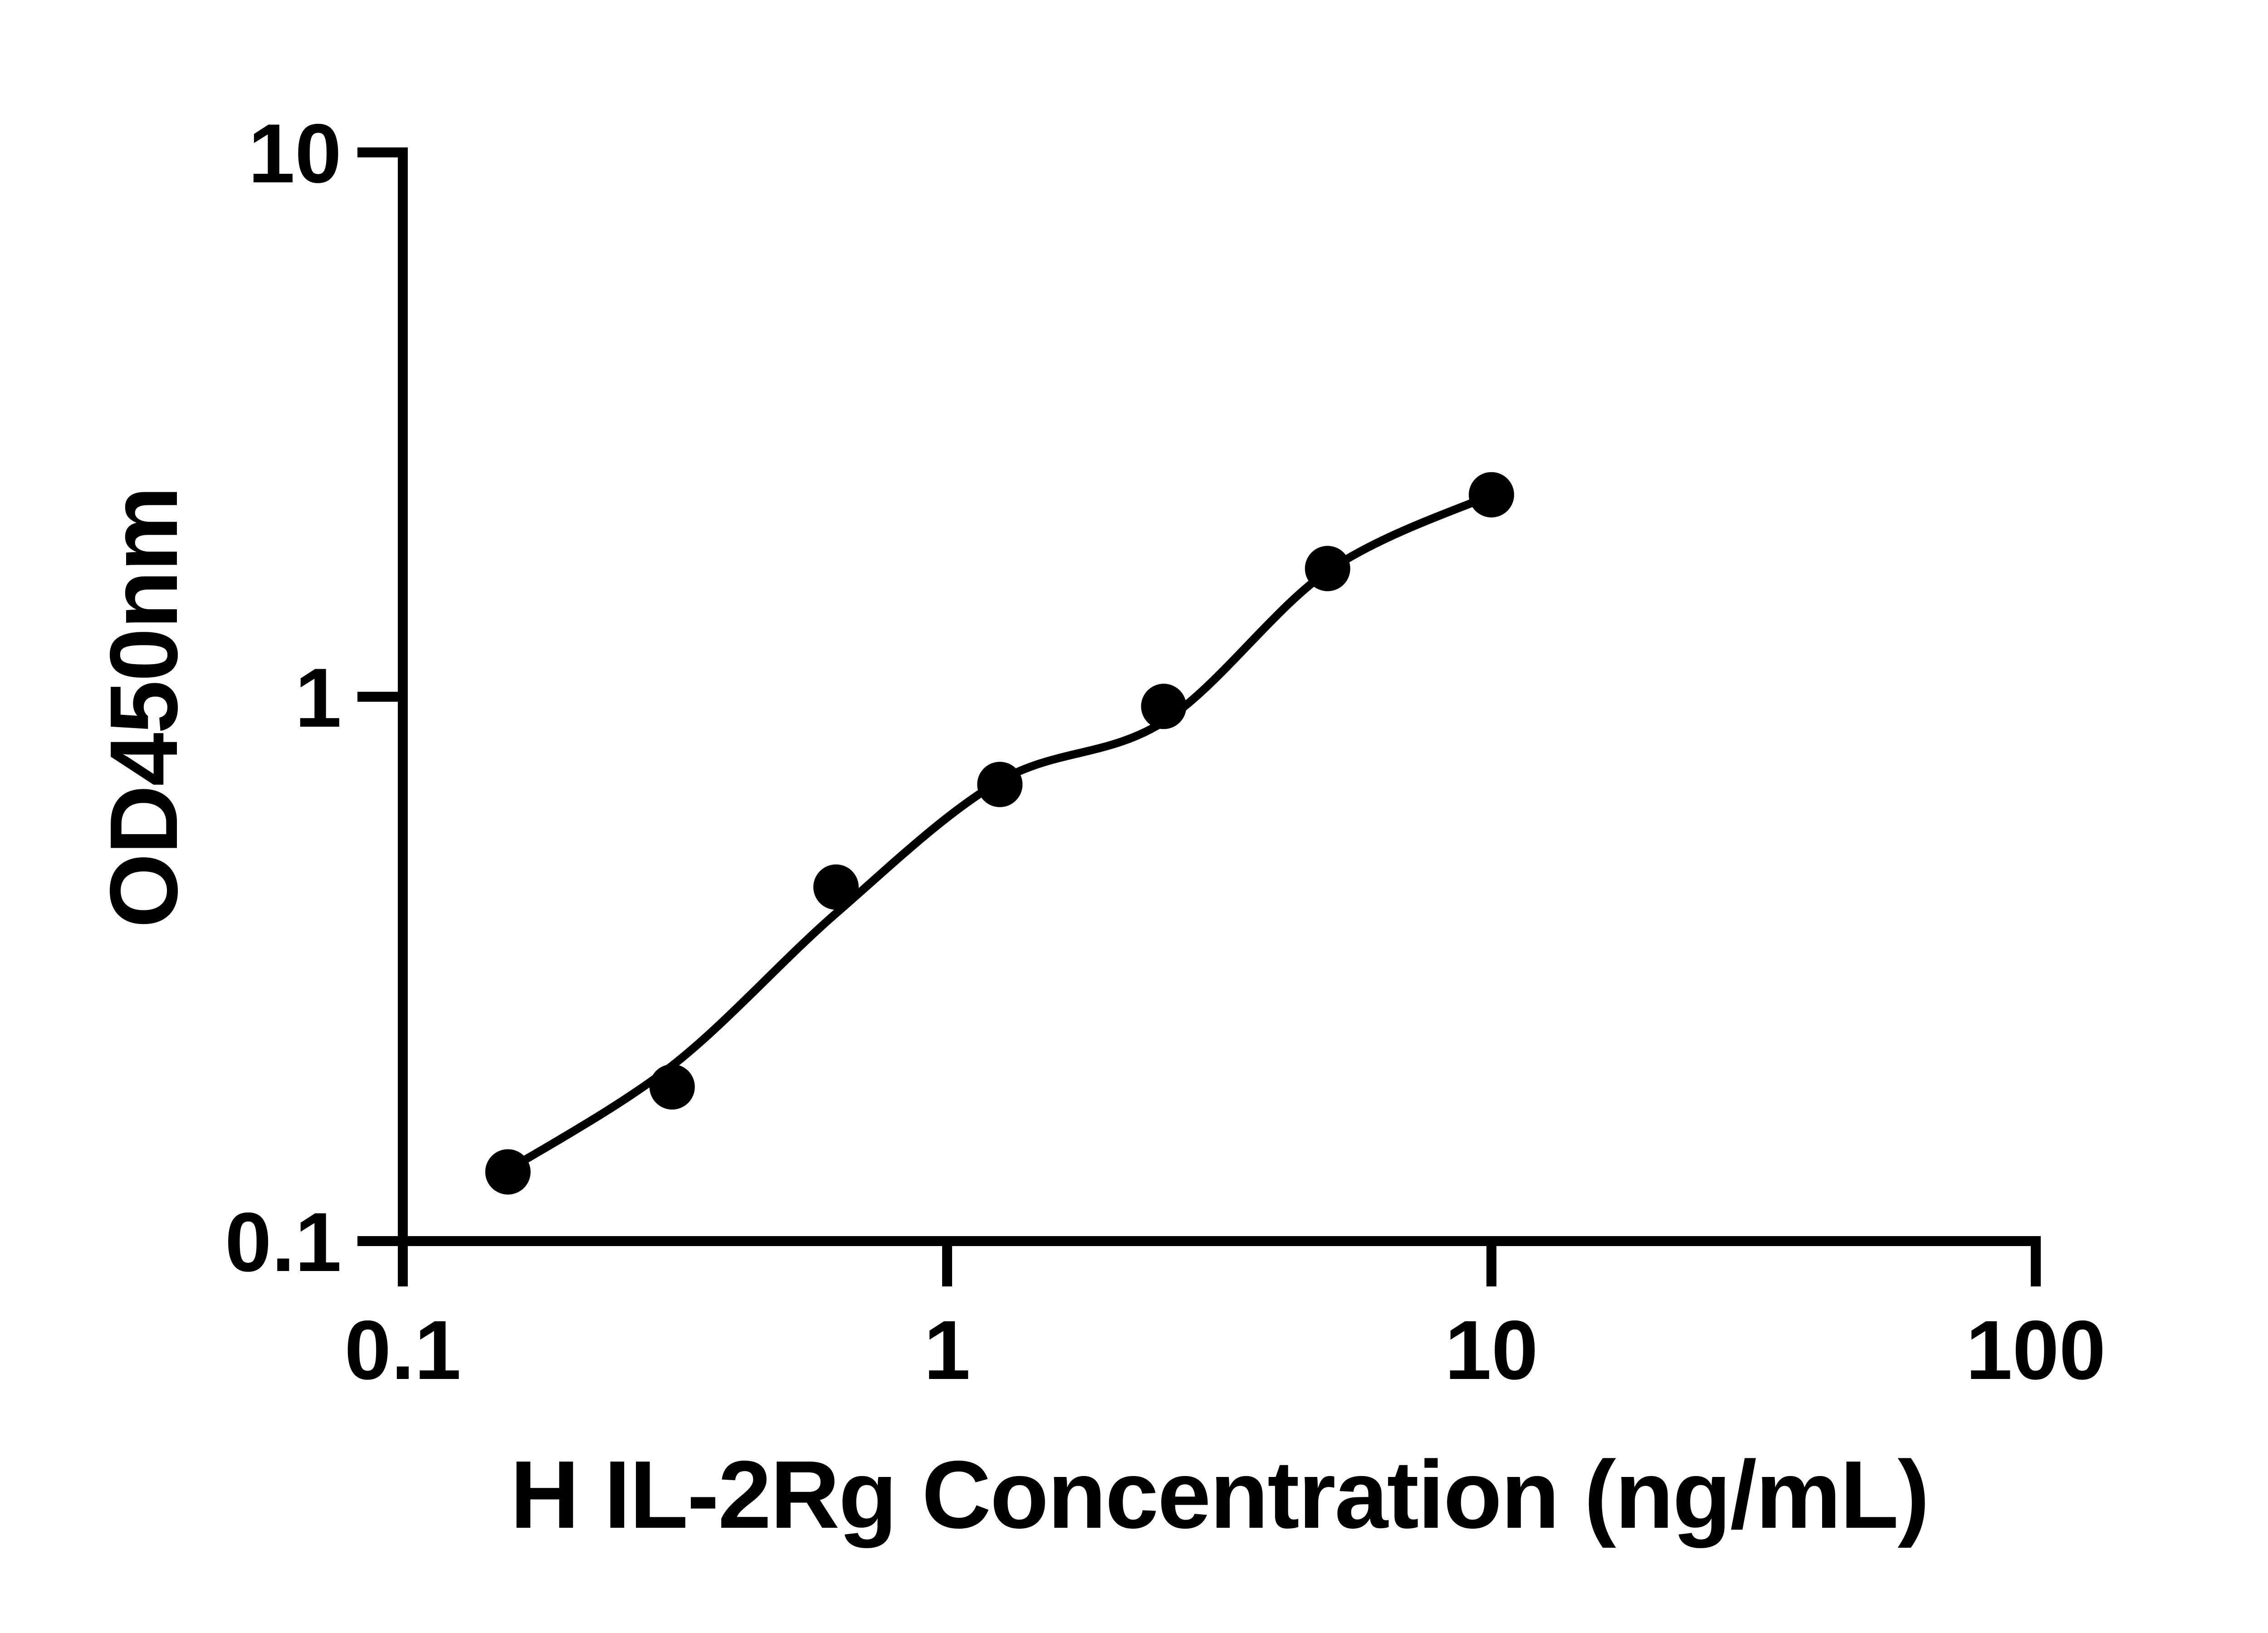 This screenshot has width=2268, height=1633. Describe the element at coordinates (144, 707) in the screenshot. I see `y-axis-title: OD450nm` at that location.